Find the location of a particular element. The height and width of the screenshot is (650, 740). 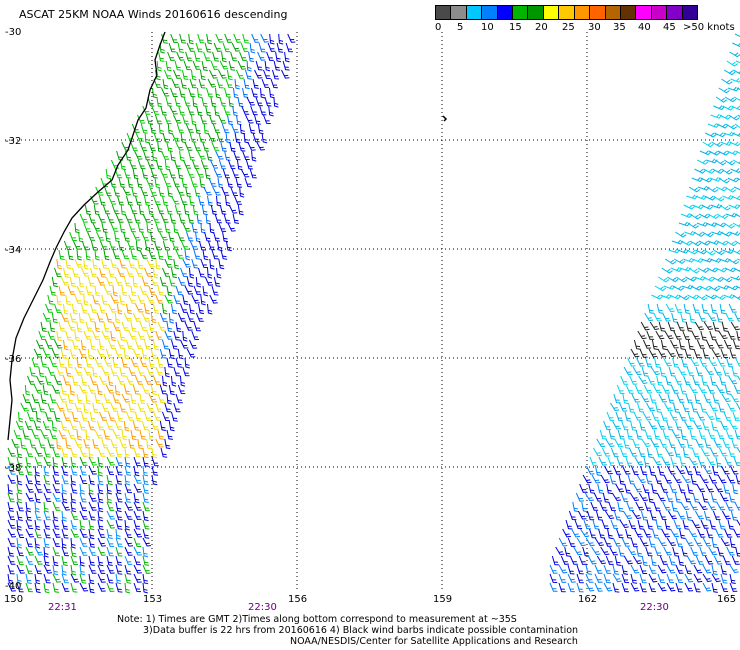

lon-label: 150 is located at coordinates (13, 599).